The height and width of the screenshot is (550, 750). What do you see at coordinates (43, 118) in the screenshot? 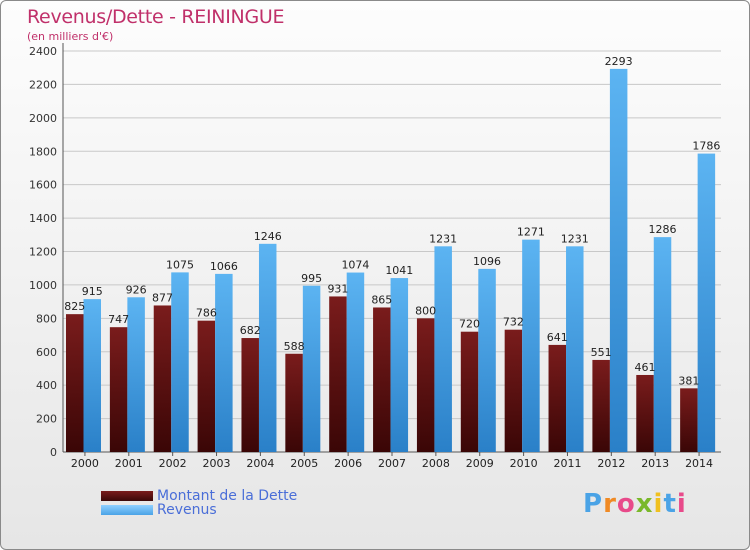
I see `y-tick-label: 2000` at bounding box center [43, 118].